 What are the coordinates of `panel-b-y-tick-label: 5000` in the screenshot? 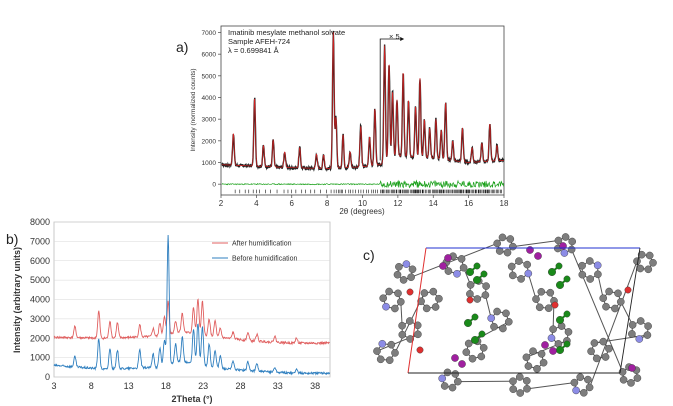 It's located at (40, 280).